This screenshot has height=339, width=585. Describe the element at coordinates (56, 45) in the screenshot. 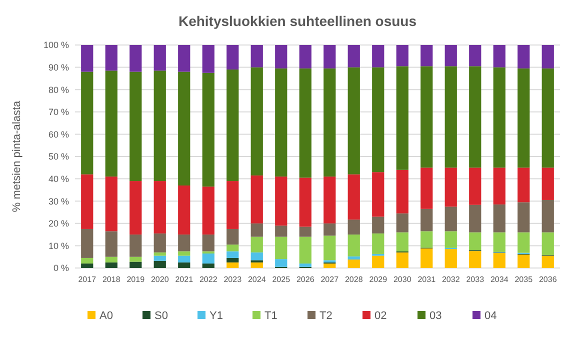

I see `y-tick-label: 100 %` at that location.